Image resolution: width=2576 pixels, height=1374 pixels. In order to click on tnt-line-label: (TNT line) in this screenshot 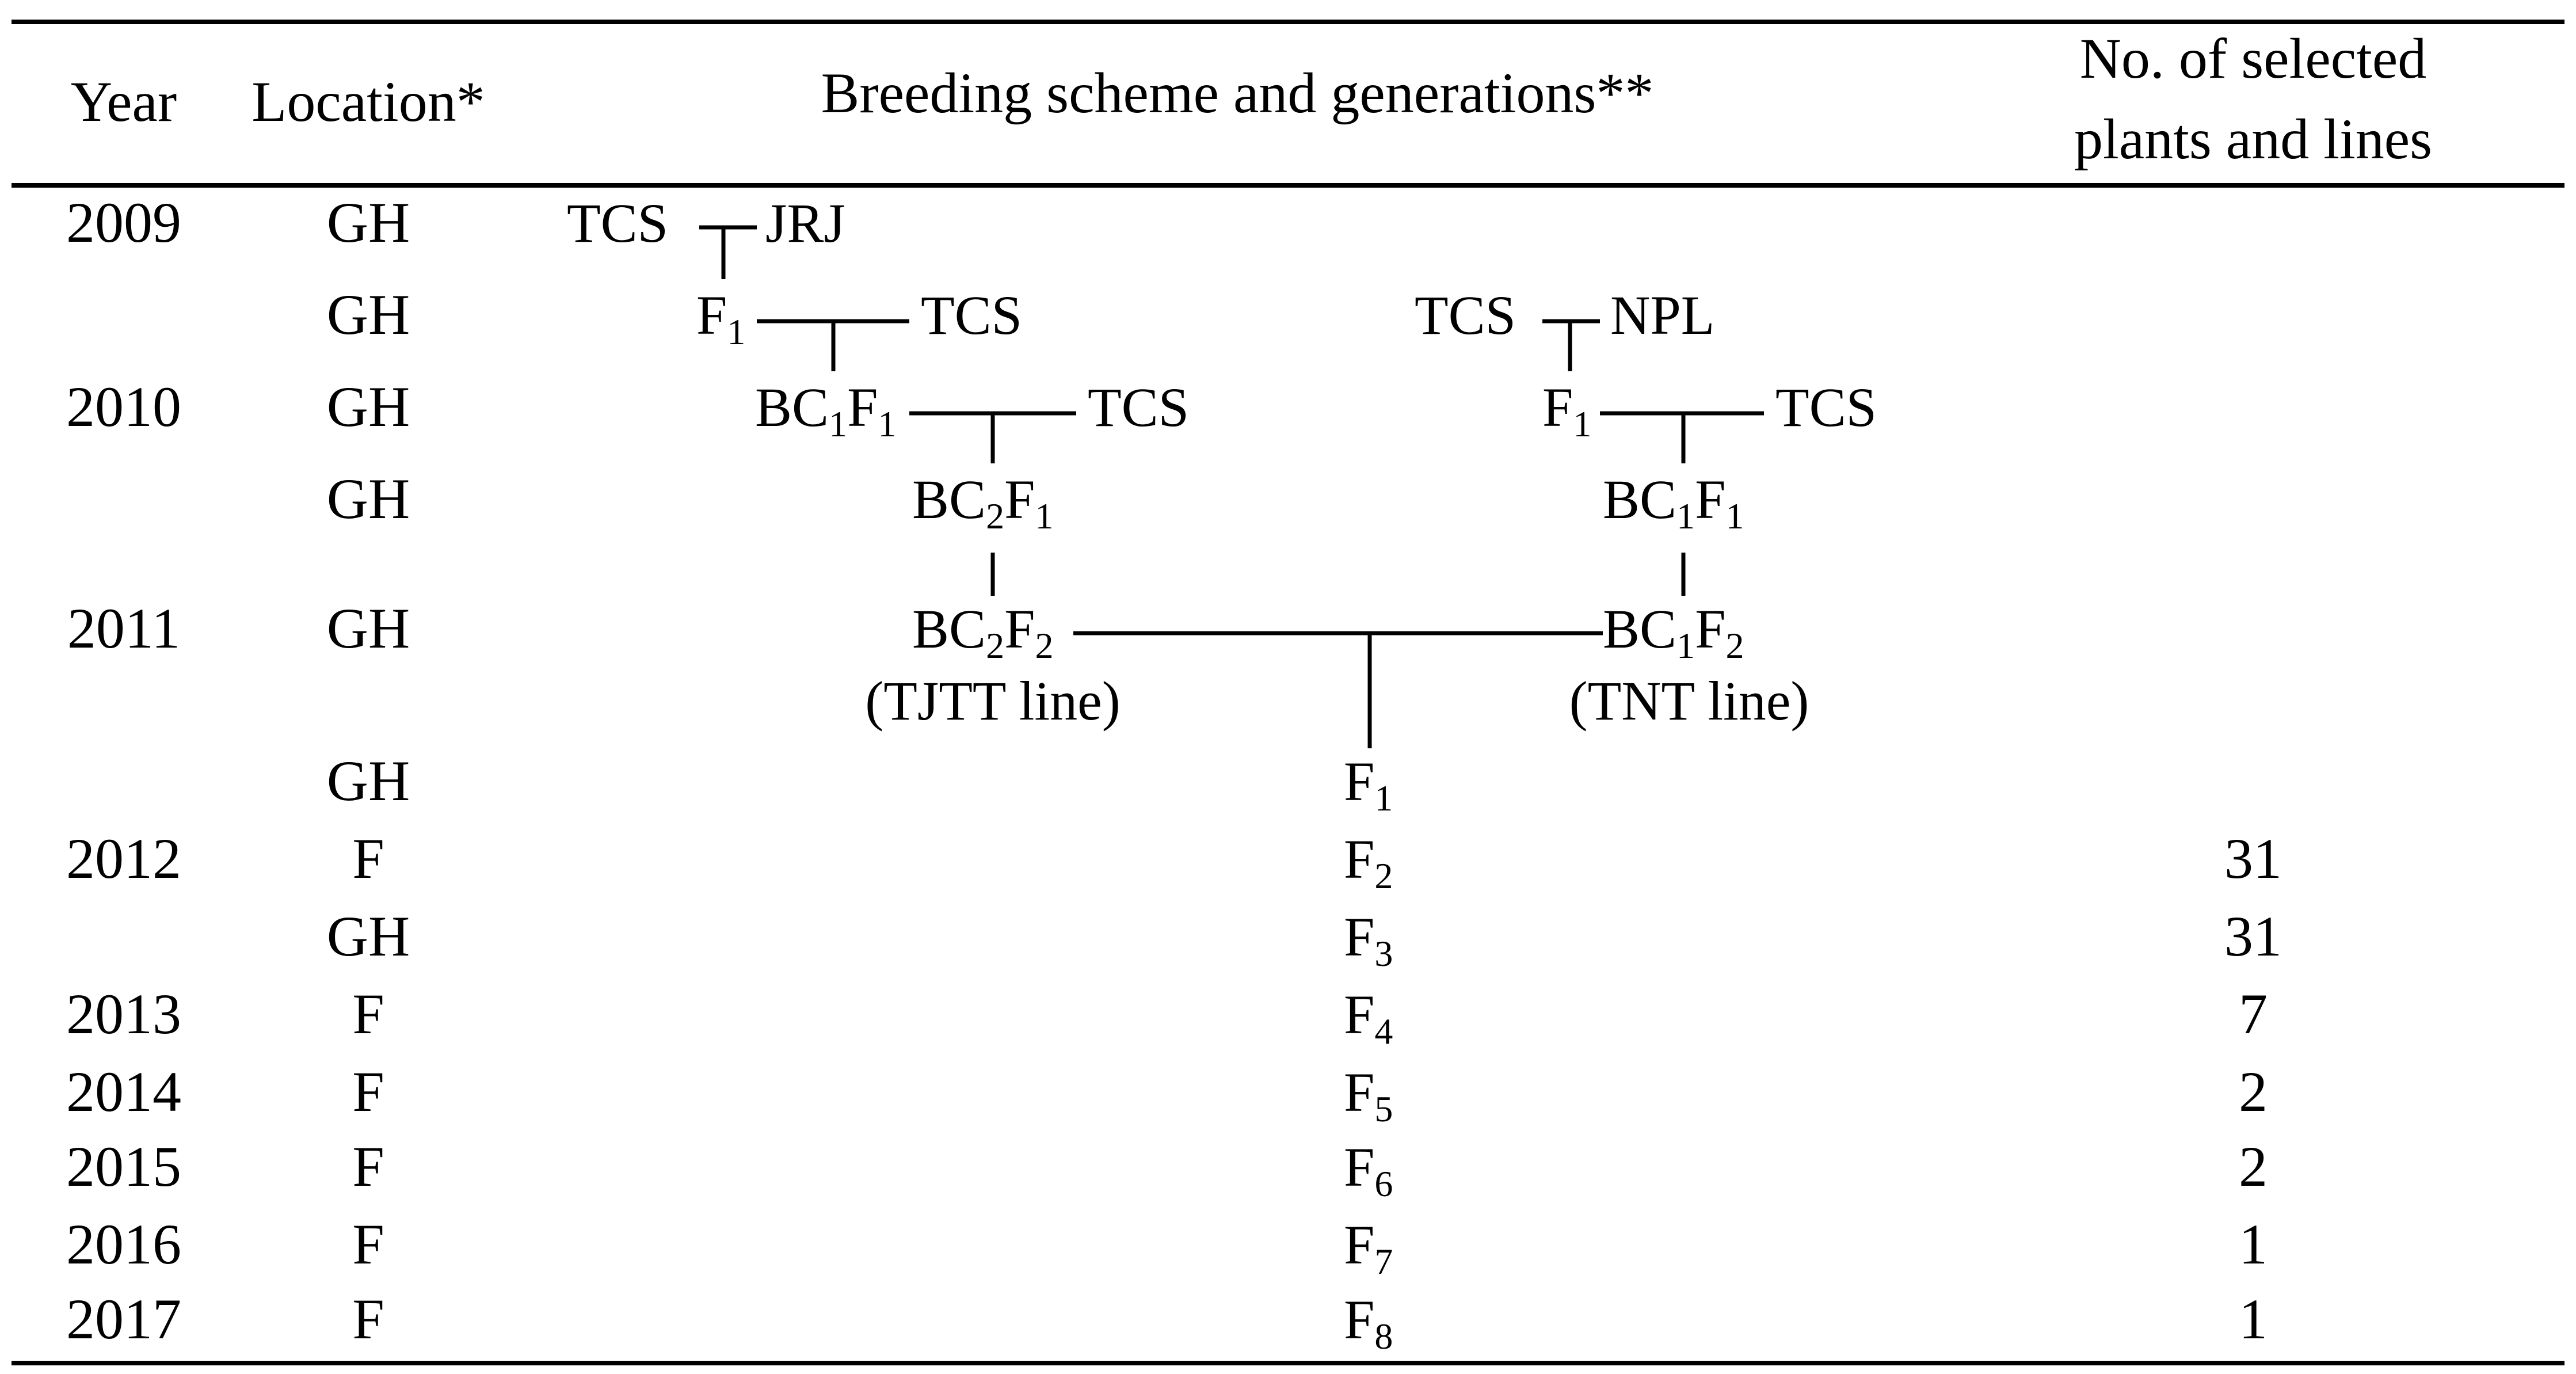, I will do `click(1689, 701)`.